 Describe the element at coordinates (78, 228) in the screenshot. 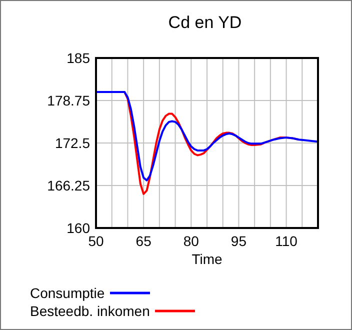

I see `y-tick-label: 160` at that location.